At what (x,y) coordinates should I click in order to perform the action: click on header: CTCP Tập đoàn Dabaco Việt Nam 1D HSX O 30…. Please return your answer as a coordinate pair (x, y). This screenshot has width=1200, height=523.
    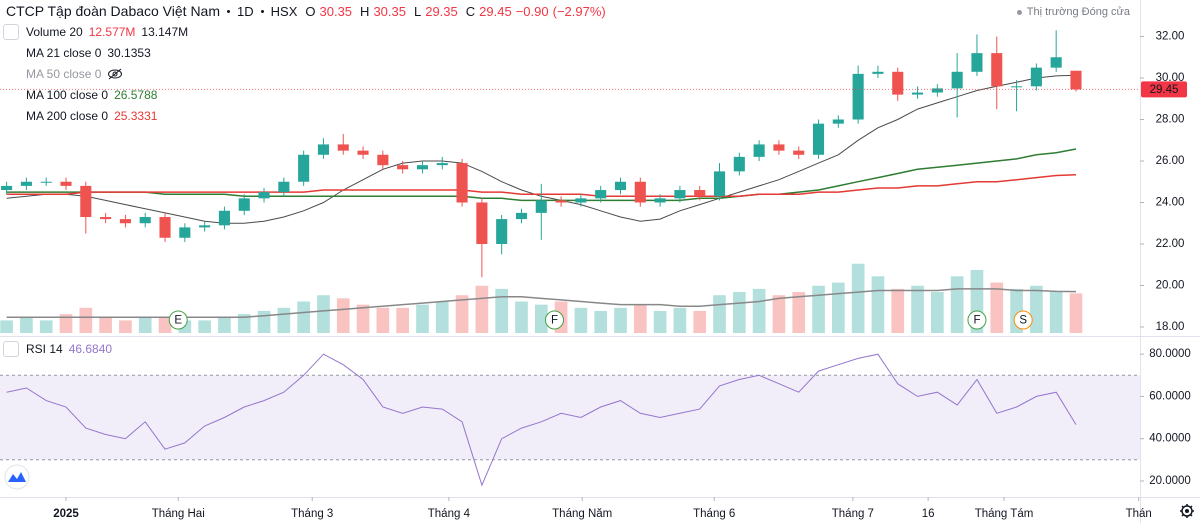
    Looking at the image, I should click on (306, 11).